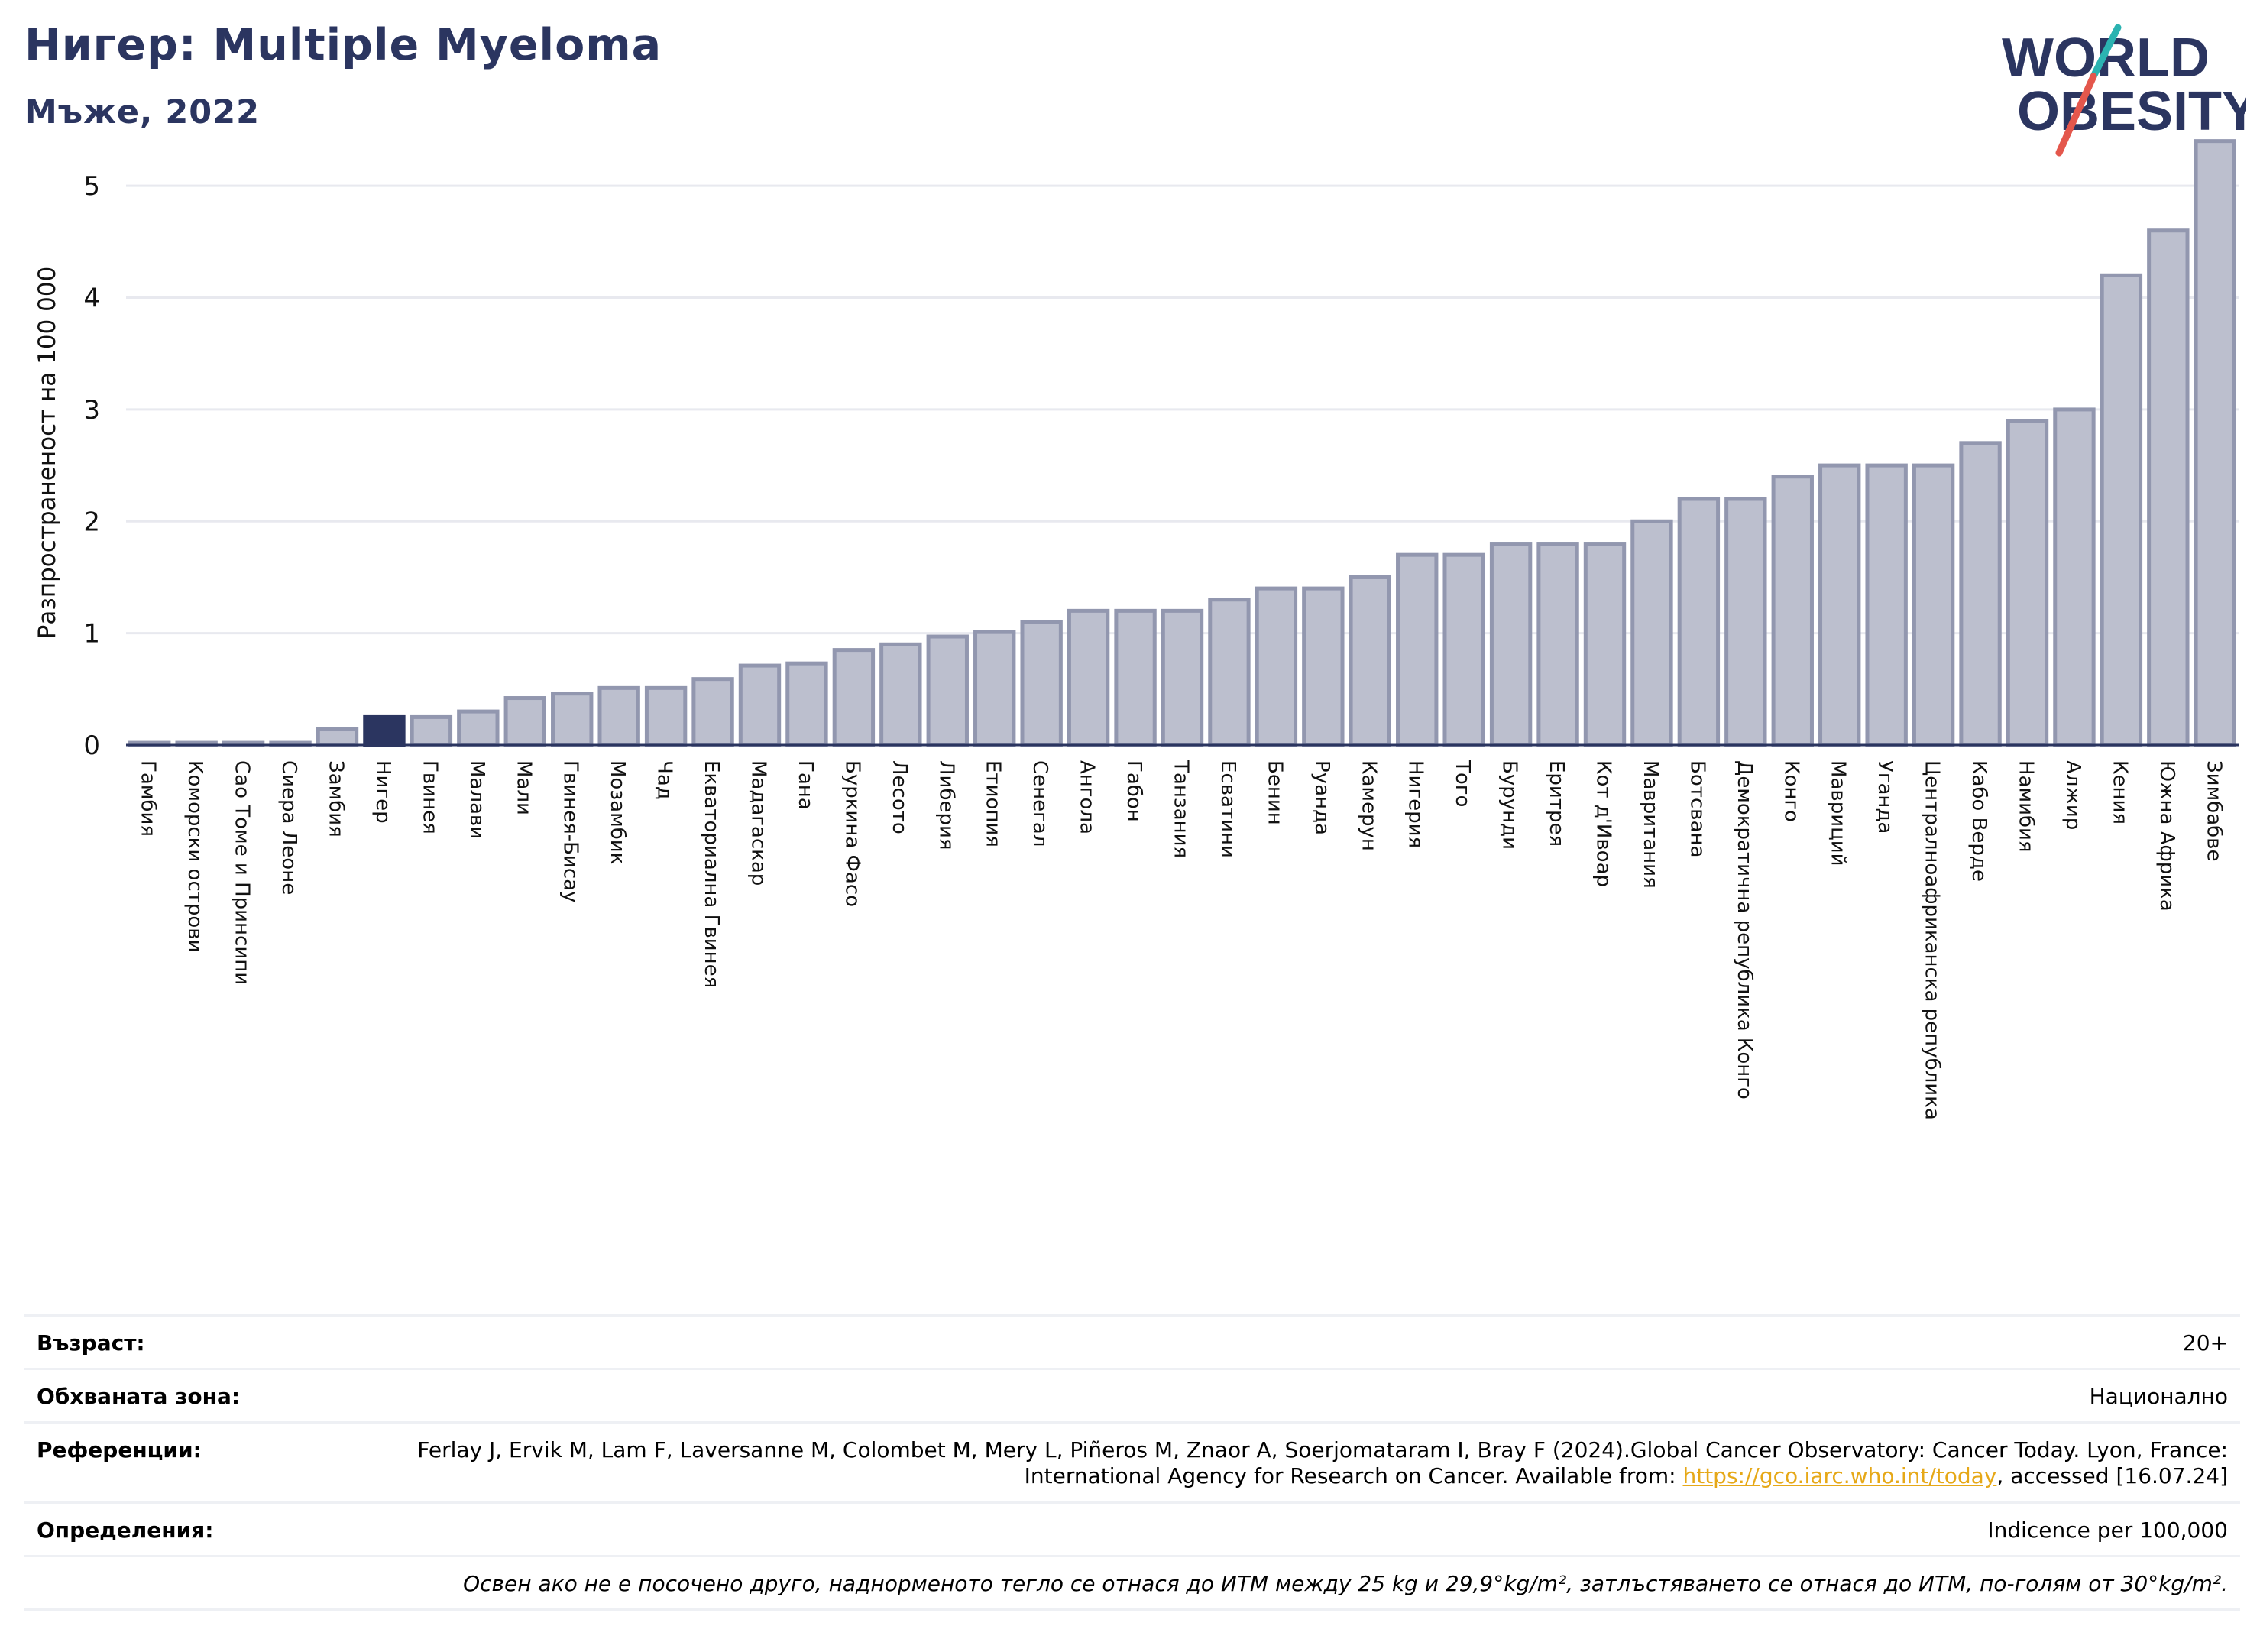 This screenshot has width=2260, height=1652. Describe the element at coordinates (91, 522) in the screenshot. I see `y-tick-label: 2` at that location.